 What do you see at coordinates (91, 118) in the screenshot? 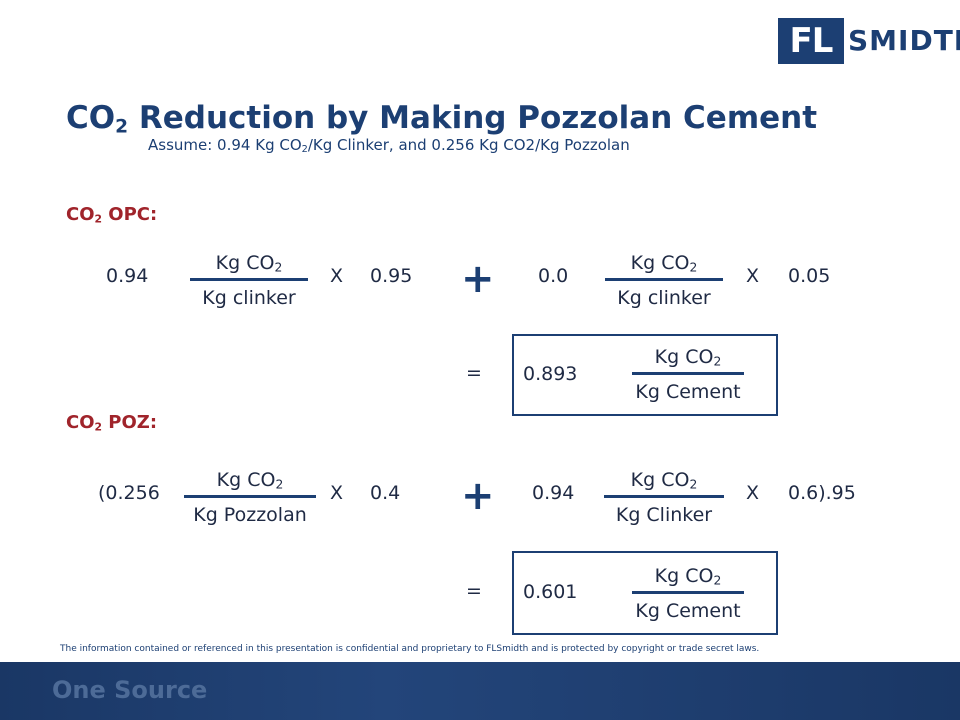
I see `title-pre: CO` at bounding box center [91, 118].